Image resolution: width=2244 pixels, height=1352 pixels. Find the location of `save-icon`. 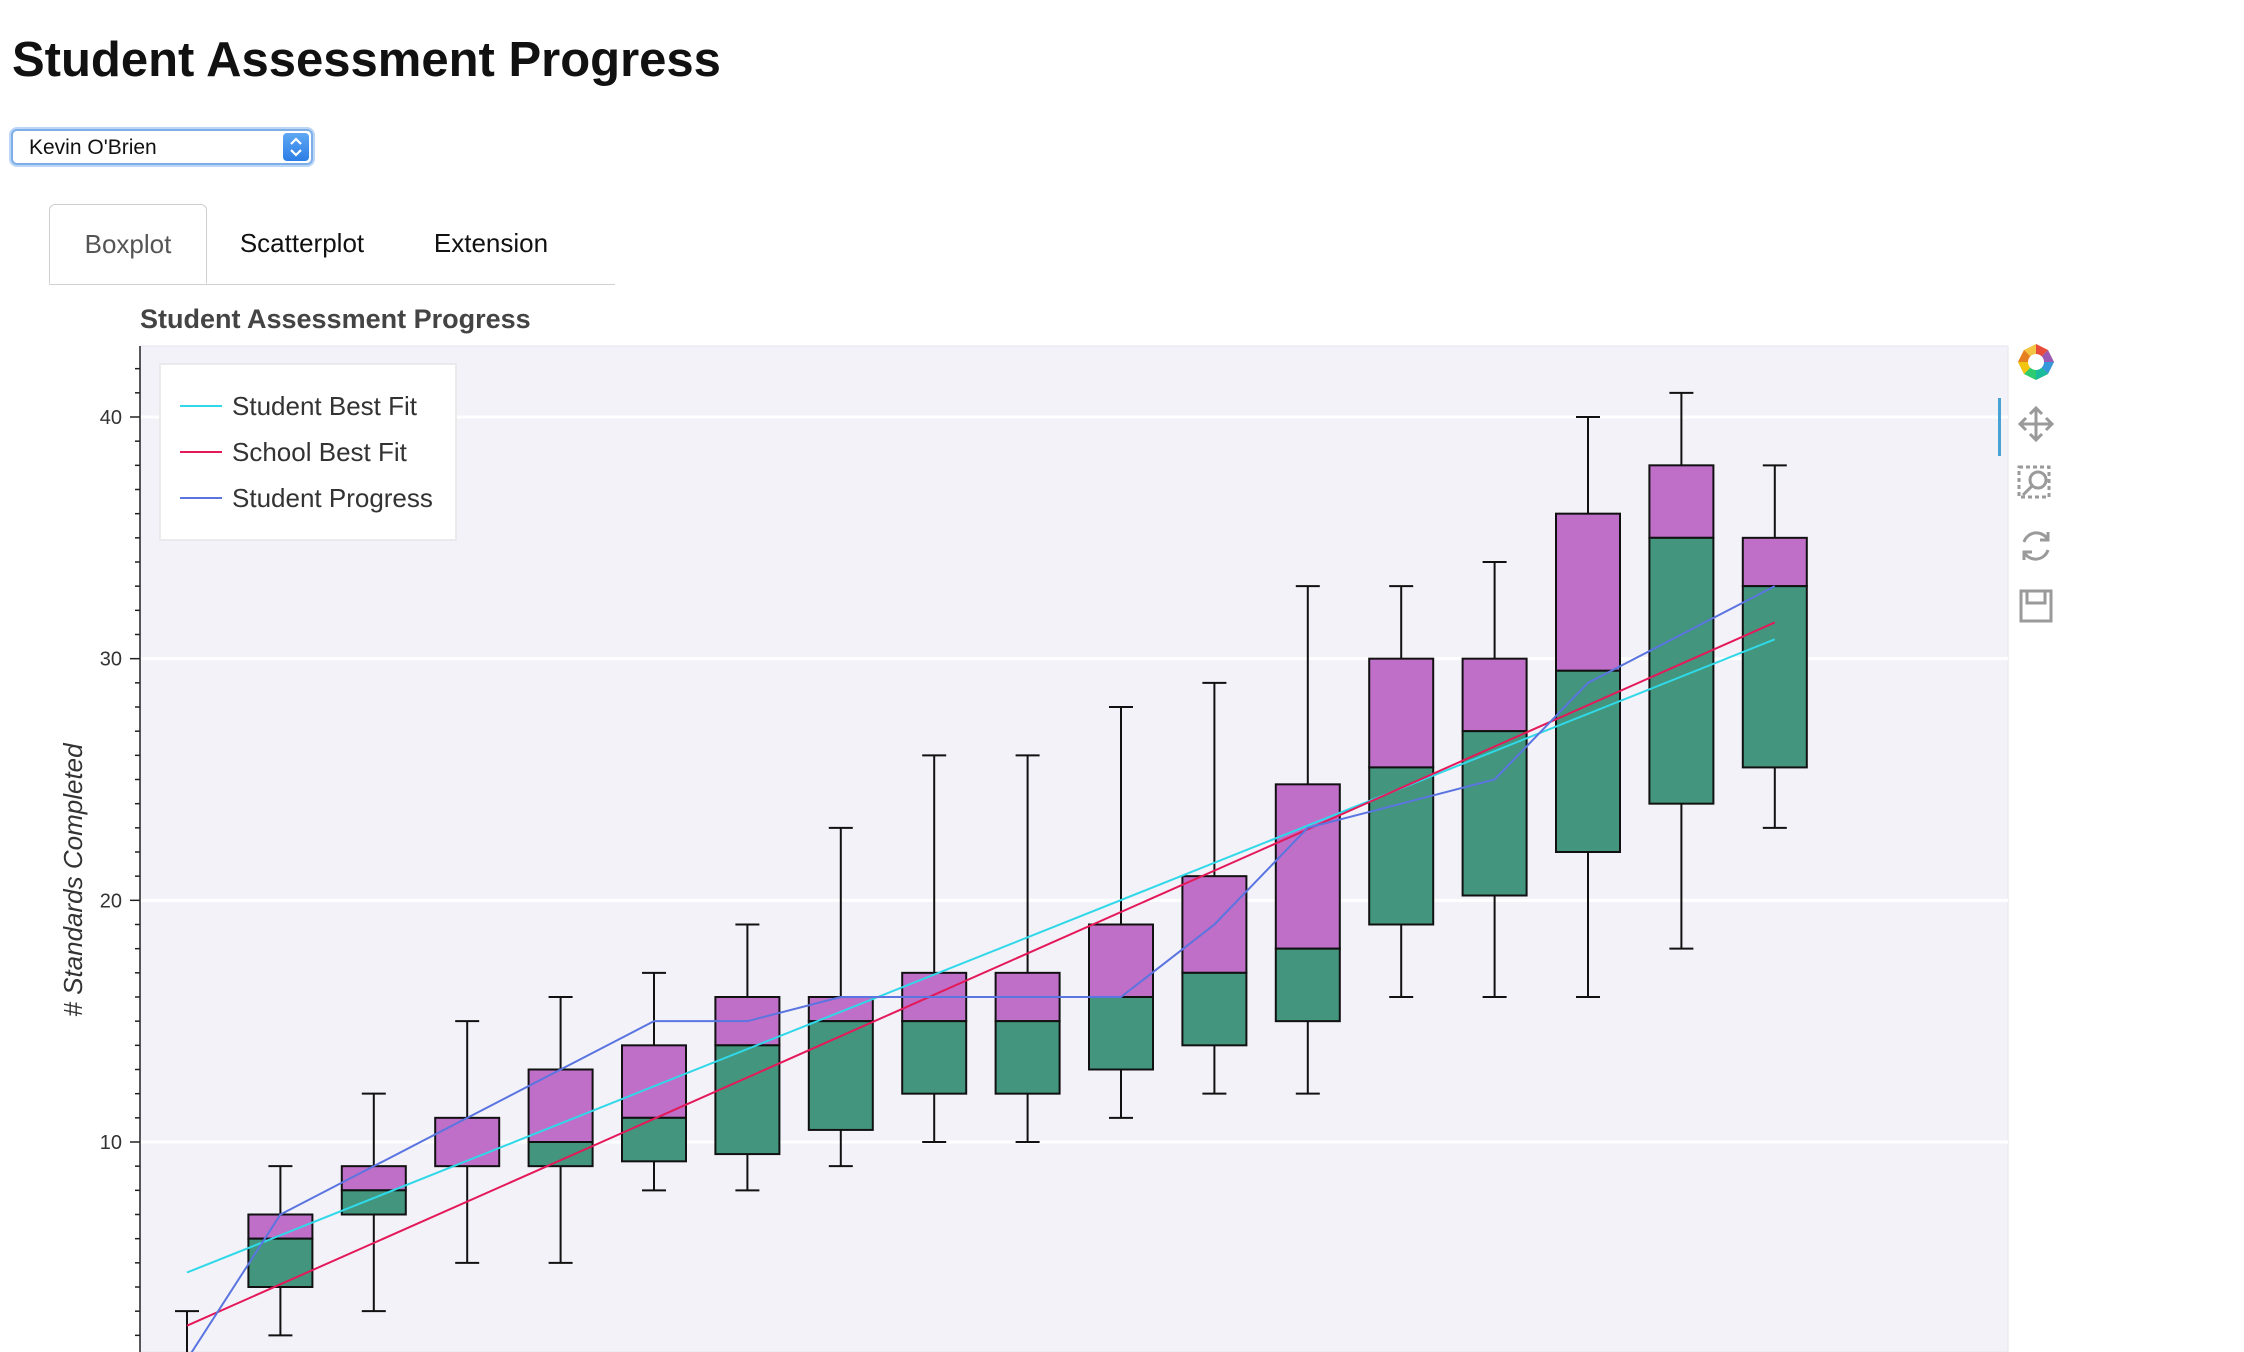

save-icon is located at coordinates (2036, 606).